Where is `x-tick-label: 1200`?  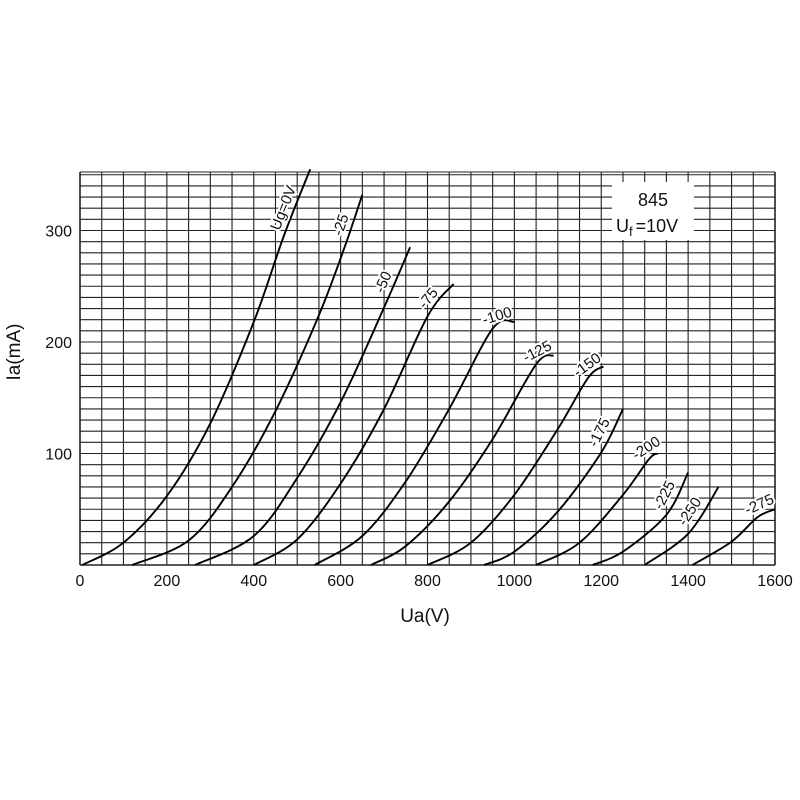
x-tick-label: 1200 is located at coordinates (601, 581).